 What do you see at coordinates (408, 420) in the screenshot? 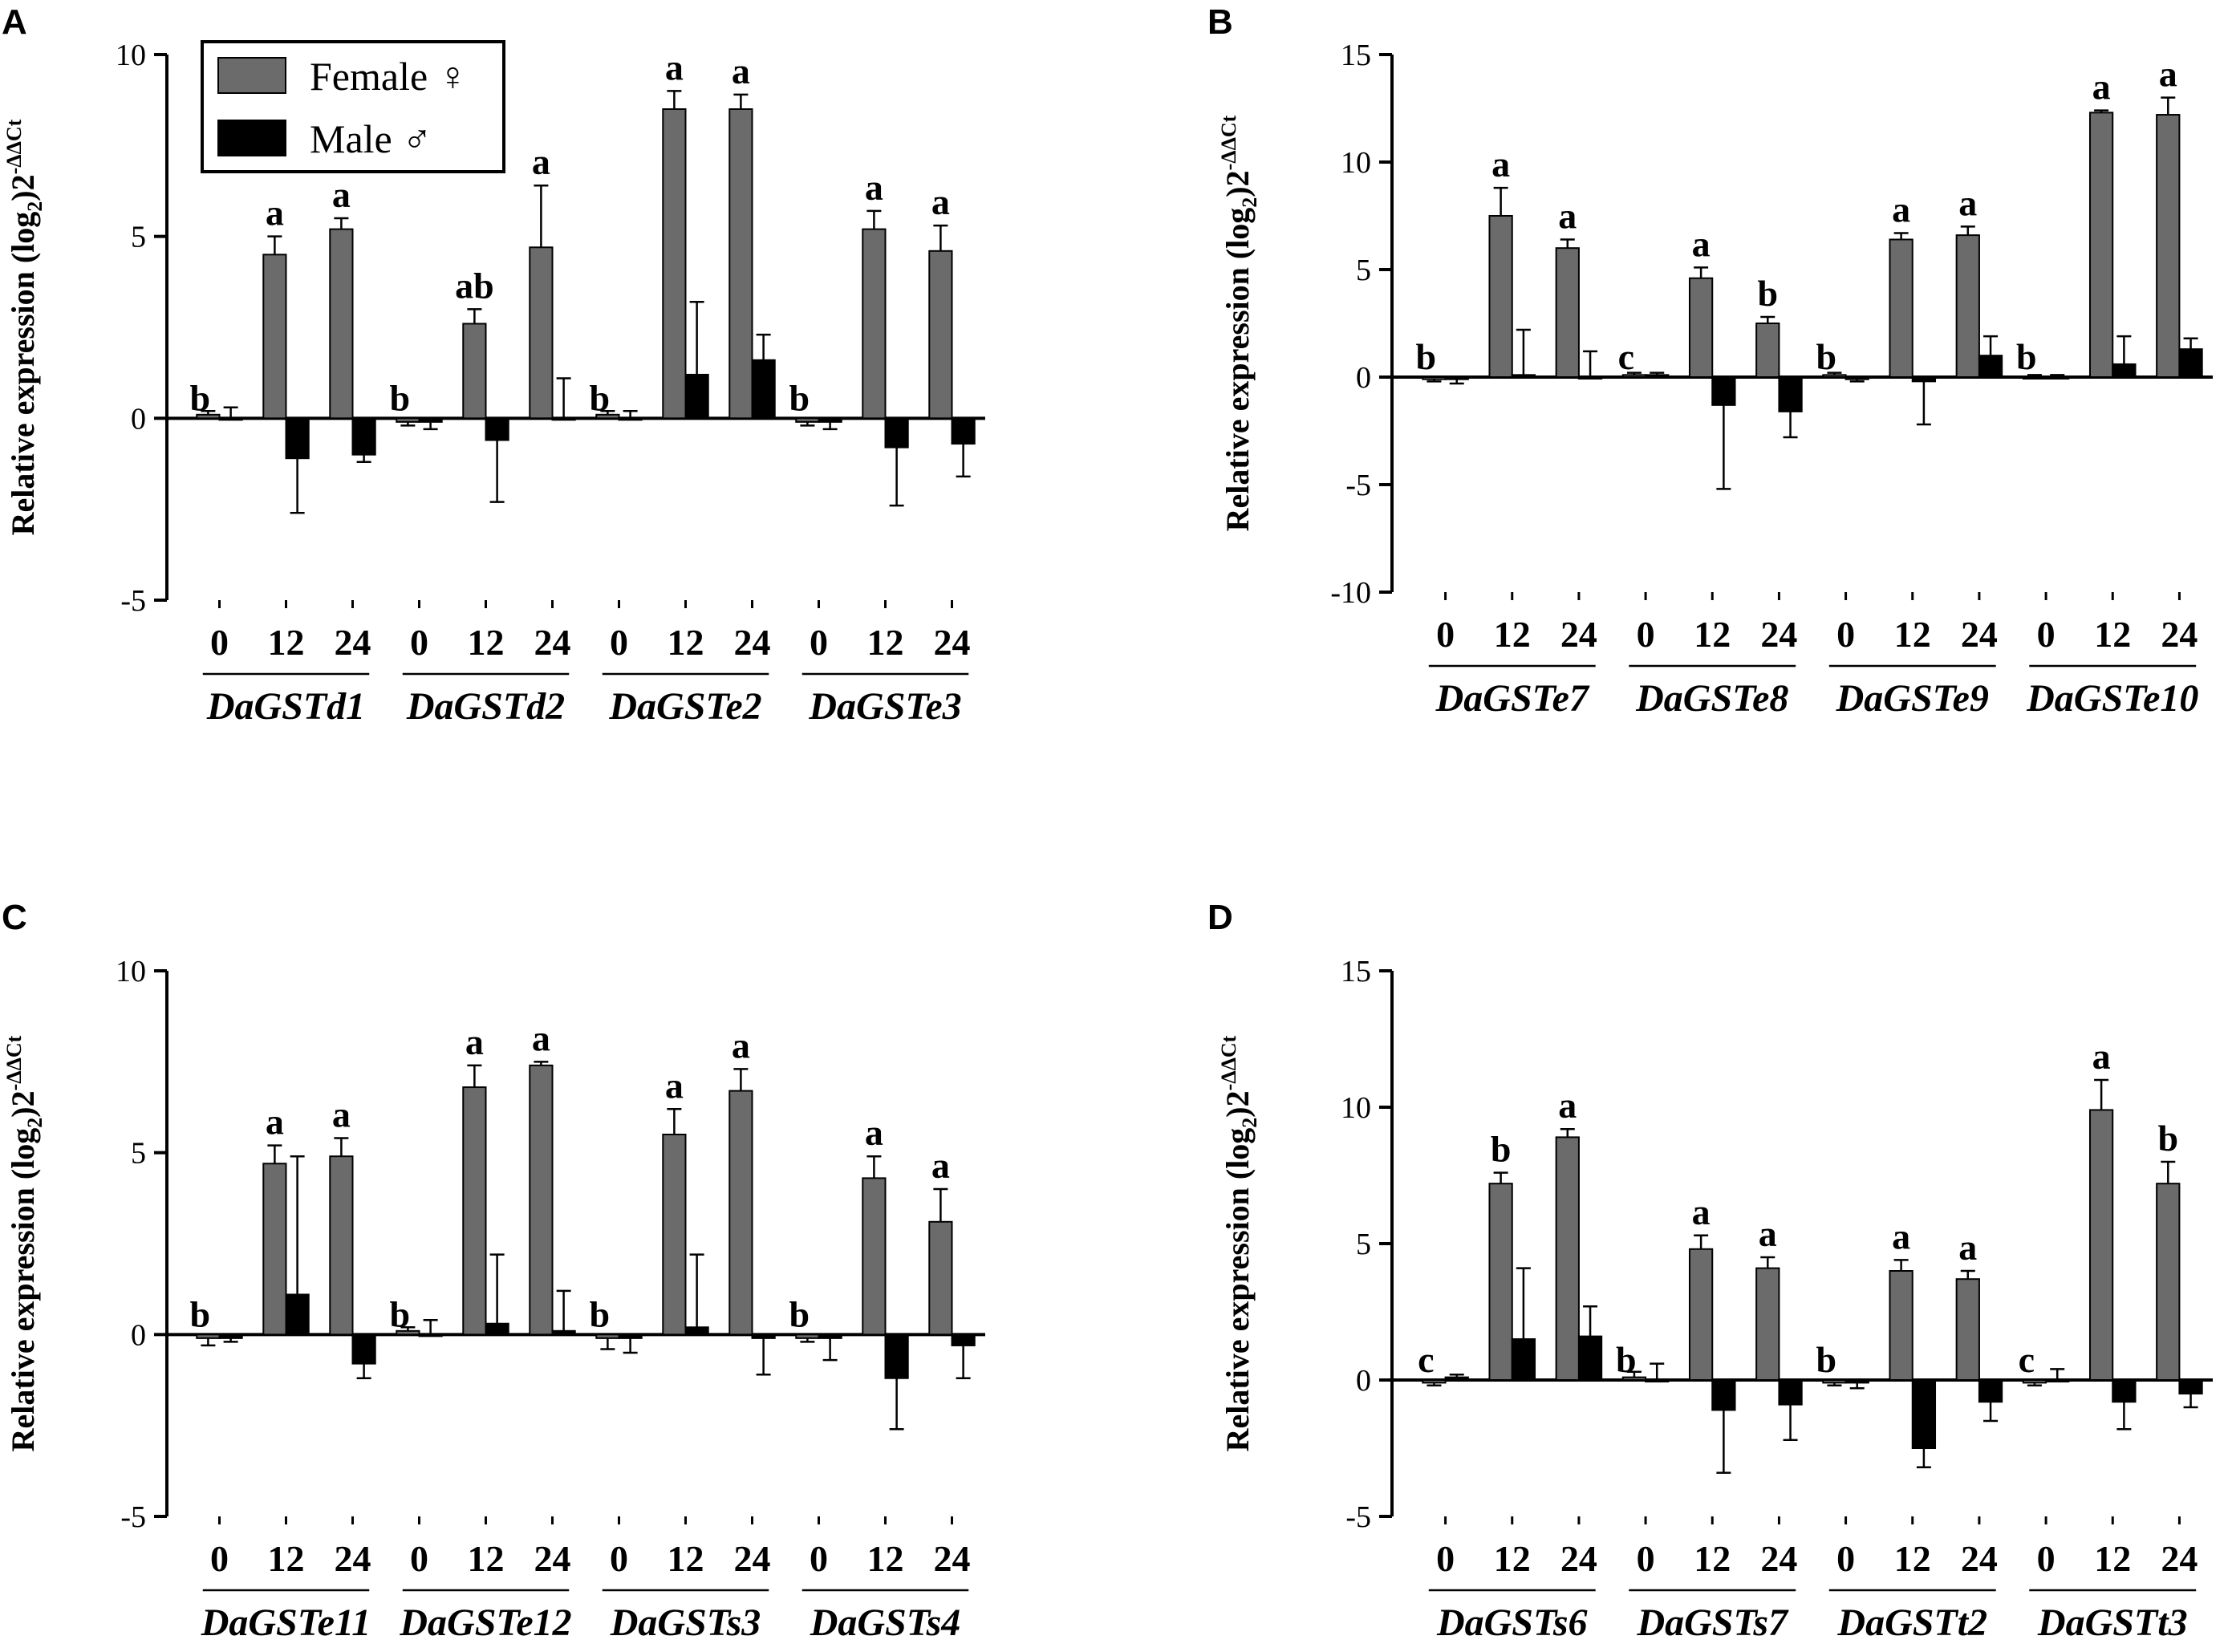
I see `panel-a-gene-dagstd2-female-bar` at bounding box center [408, 420].